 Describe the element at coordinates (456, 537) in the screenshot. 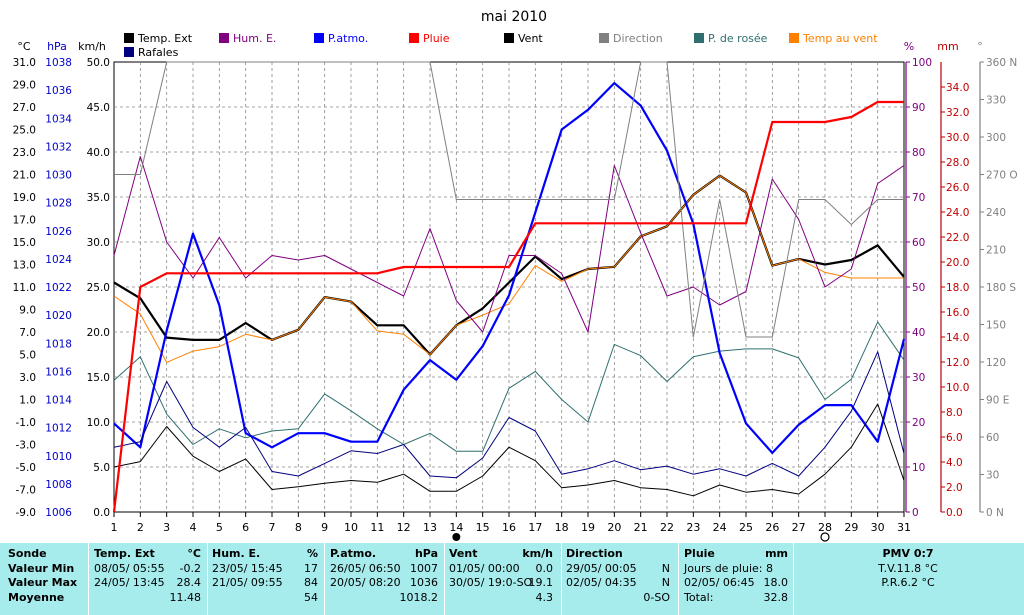

I see `full-moon-icon` at that location.